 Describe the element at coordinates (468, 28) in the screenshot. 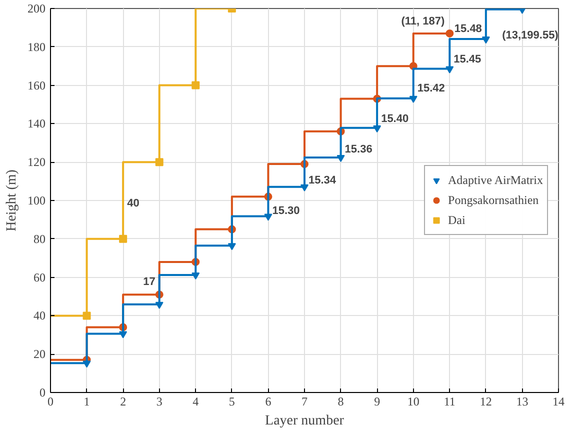

I see `annotation: 15.48` at that location.